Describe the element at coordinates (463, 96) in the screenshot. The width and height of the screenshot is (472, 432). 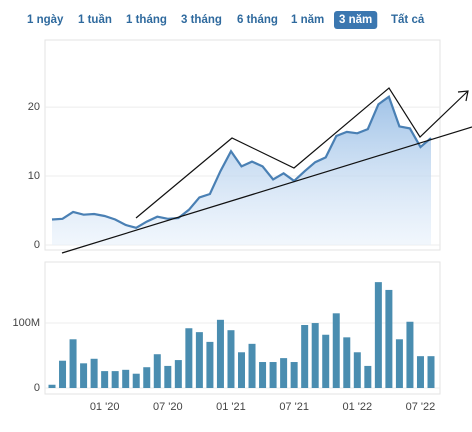
I see `arrow-head` at that location.